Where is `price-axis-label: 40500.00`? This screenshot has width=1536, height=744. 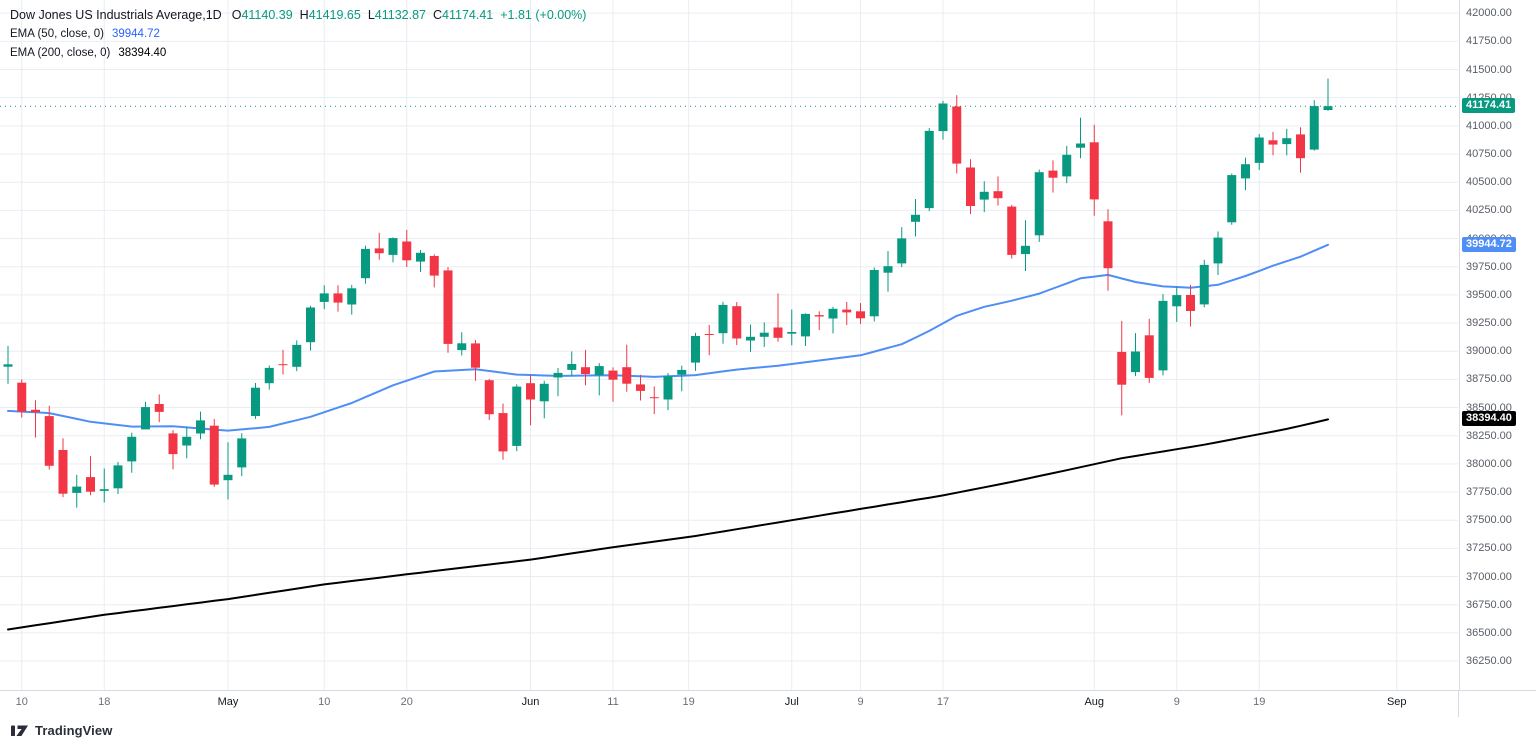
price-axis-label: 40500.00 is located at coordinates (1489, 182).